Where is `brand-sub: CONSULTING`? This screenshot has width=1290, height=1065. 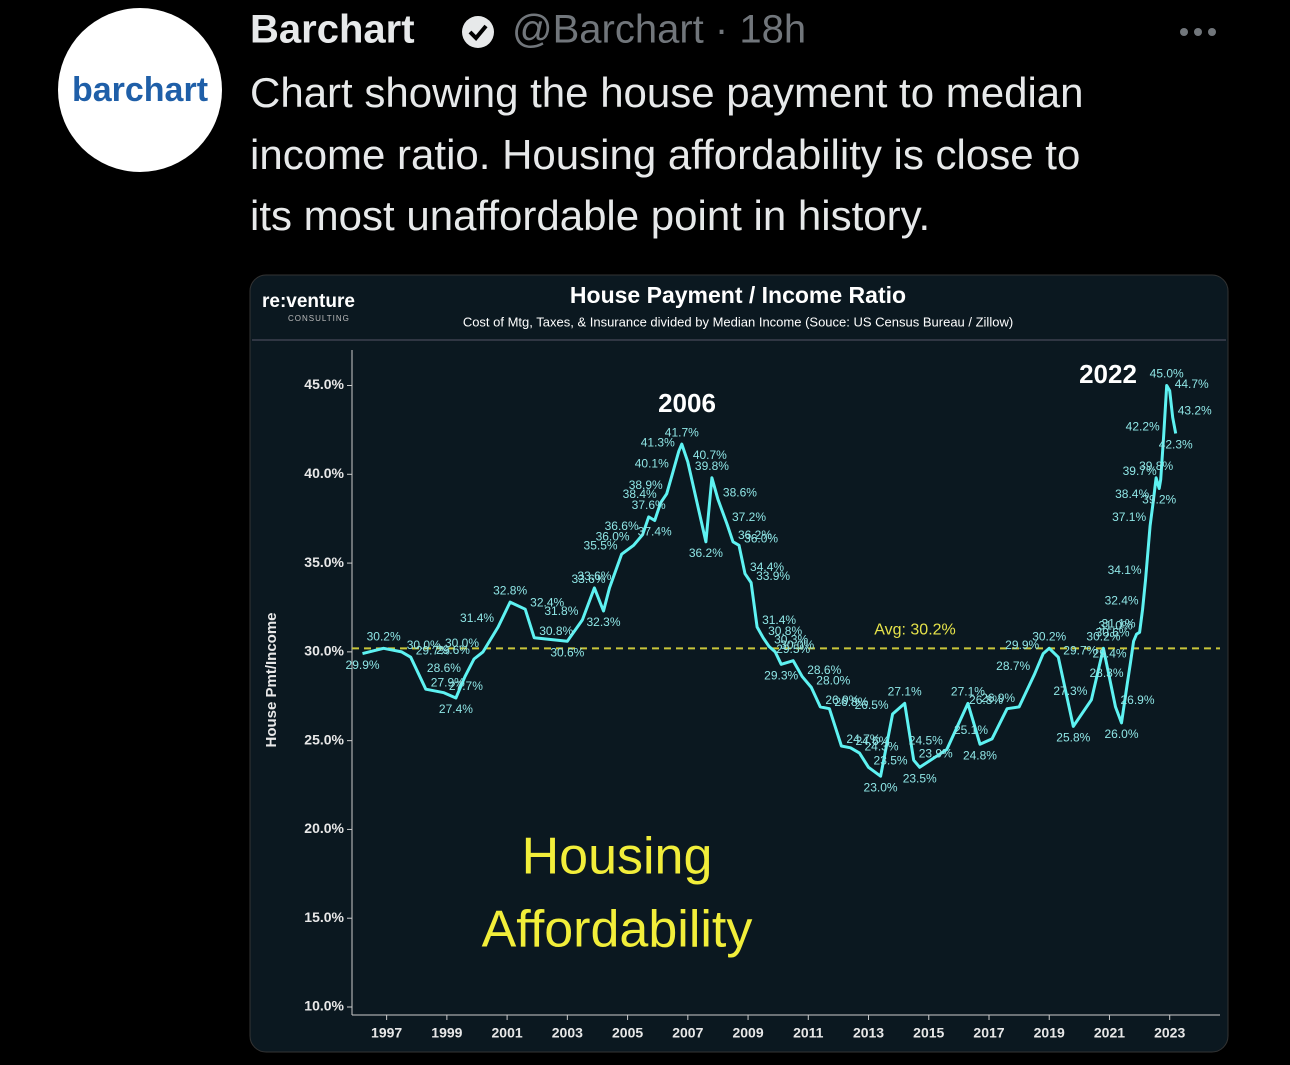
brand-sub: CONSULTING is located at coordinates (319, 318).